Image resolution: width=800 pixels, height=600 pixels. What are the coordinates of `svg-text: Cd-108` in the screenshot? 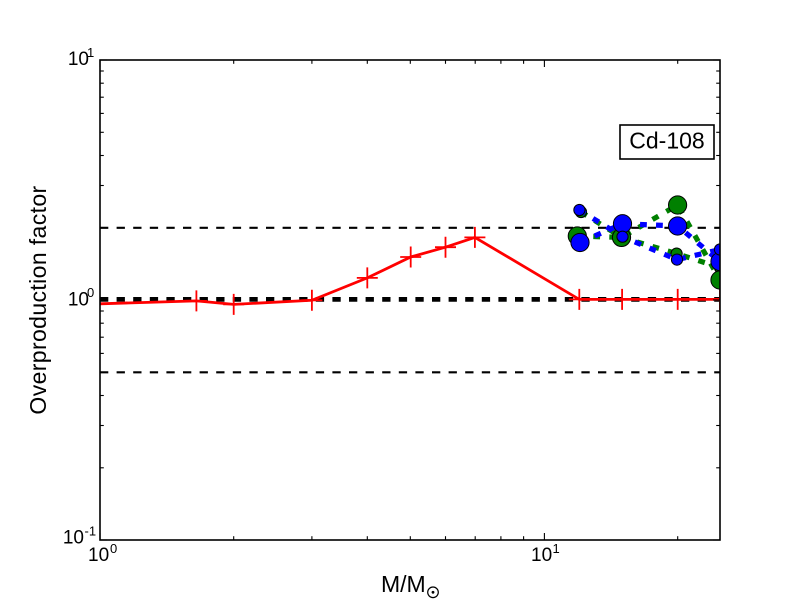 It's located at (666, 141).